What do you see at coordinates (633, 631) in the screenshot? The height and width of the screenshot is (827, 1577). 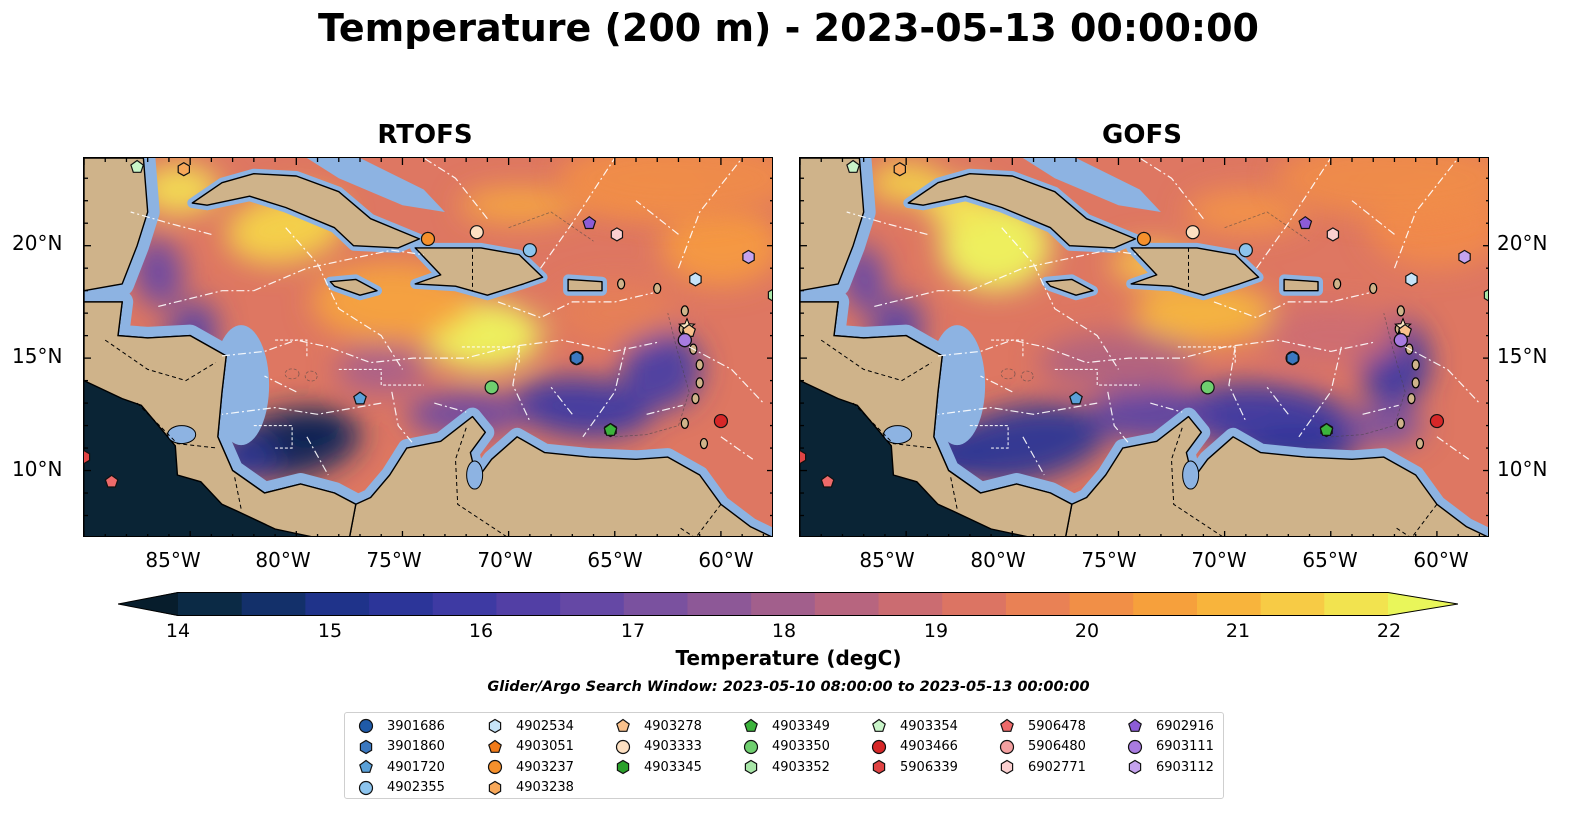 I see `colorbar-tick-label: 17` at bounding box center [633, 631].